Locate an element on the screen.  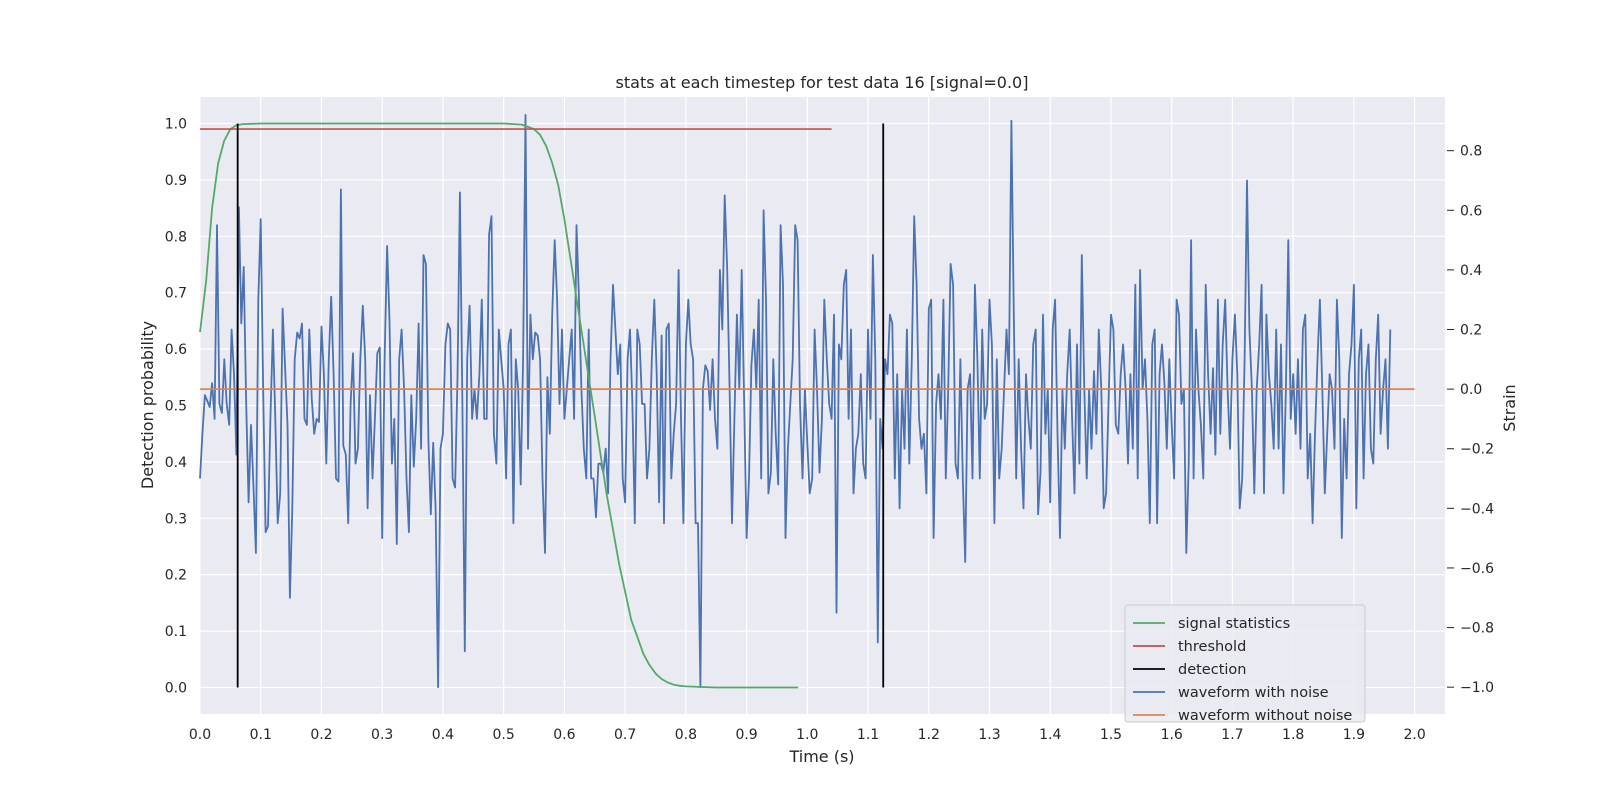
legend-label: detection is located at coordinates (1212, 670).